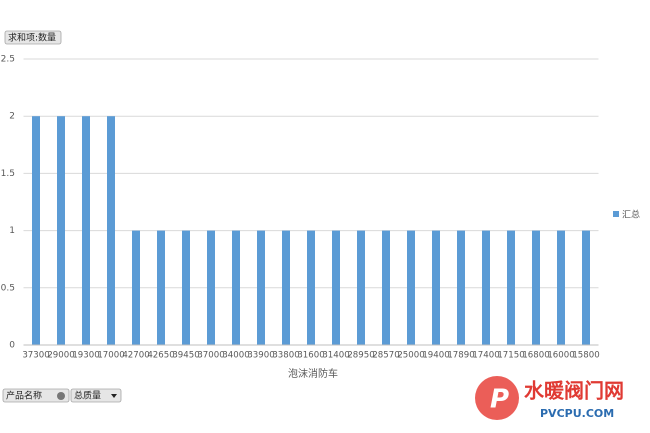 The image size is (650, 433). I want to click on x-tick-label: 34000, so click(235, 356).